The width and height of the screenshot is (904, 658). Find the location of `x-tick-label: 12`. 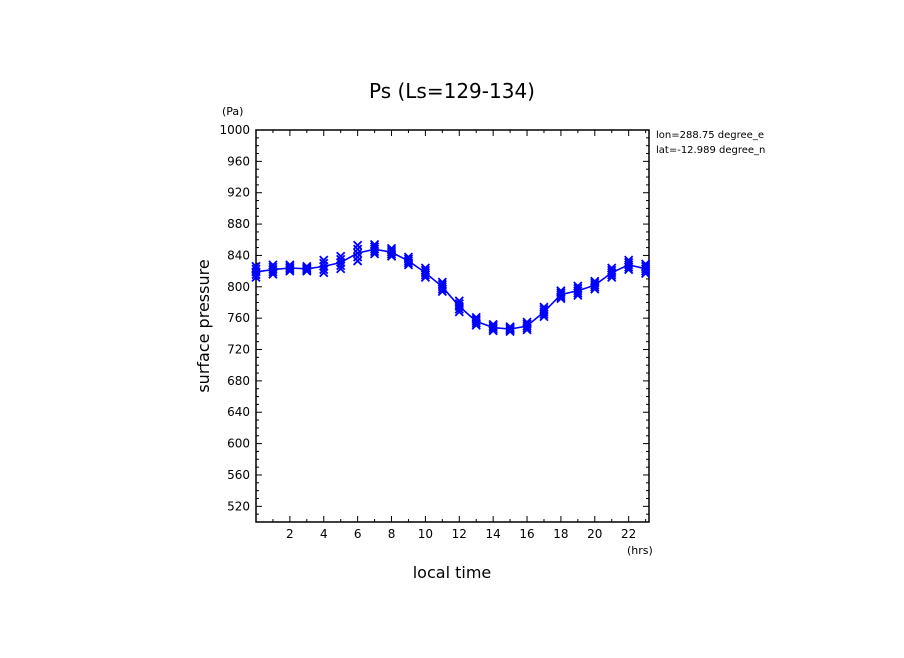

x-tick-label: 12 is located at coordinates (459, 534).